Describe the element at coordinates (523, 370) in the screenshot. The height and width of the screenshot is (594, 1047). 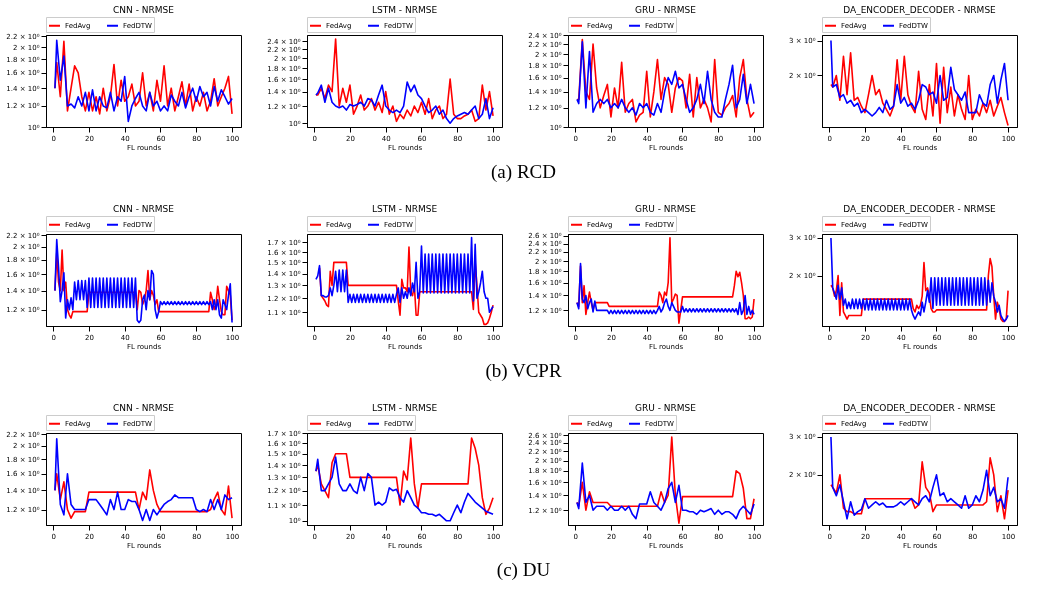
I see `text: (b) VCPR` at that location.